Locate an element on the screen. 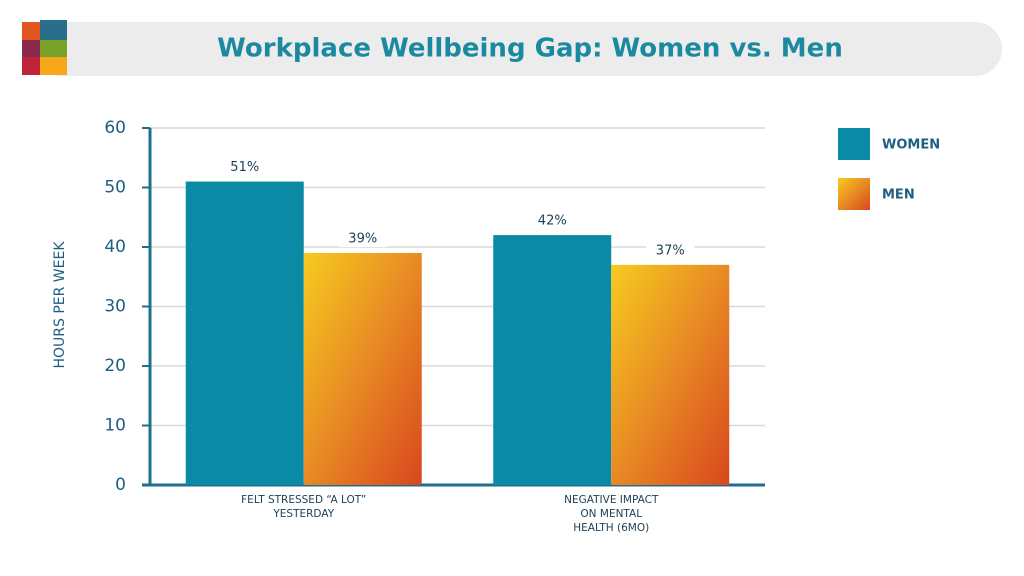 The width and height of the screenshot is (1024, 576). value-label: 42% is located at coordinates (552, 221).